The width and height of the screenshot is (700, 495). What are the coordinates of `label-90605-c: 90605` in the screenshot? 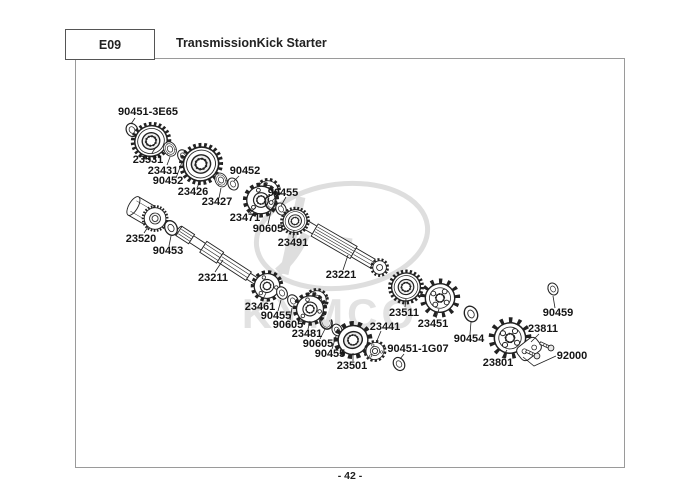 It's located at (318, 344).